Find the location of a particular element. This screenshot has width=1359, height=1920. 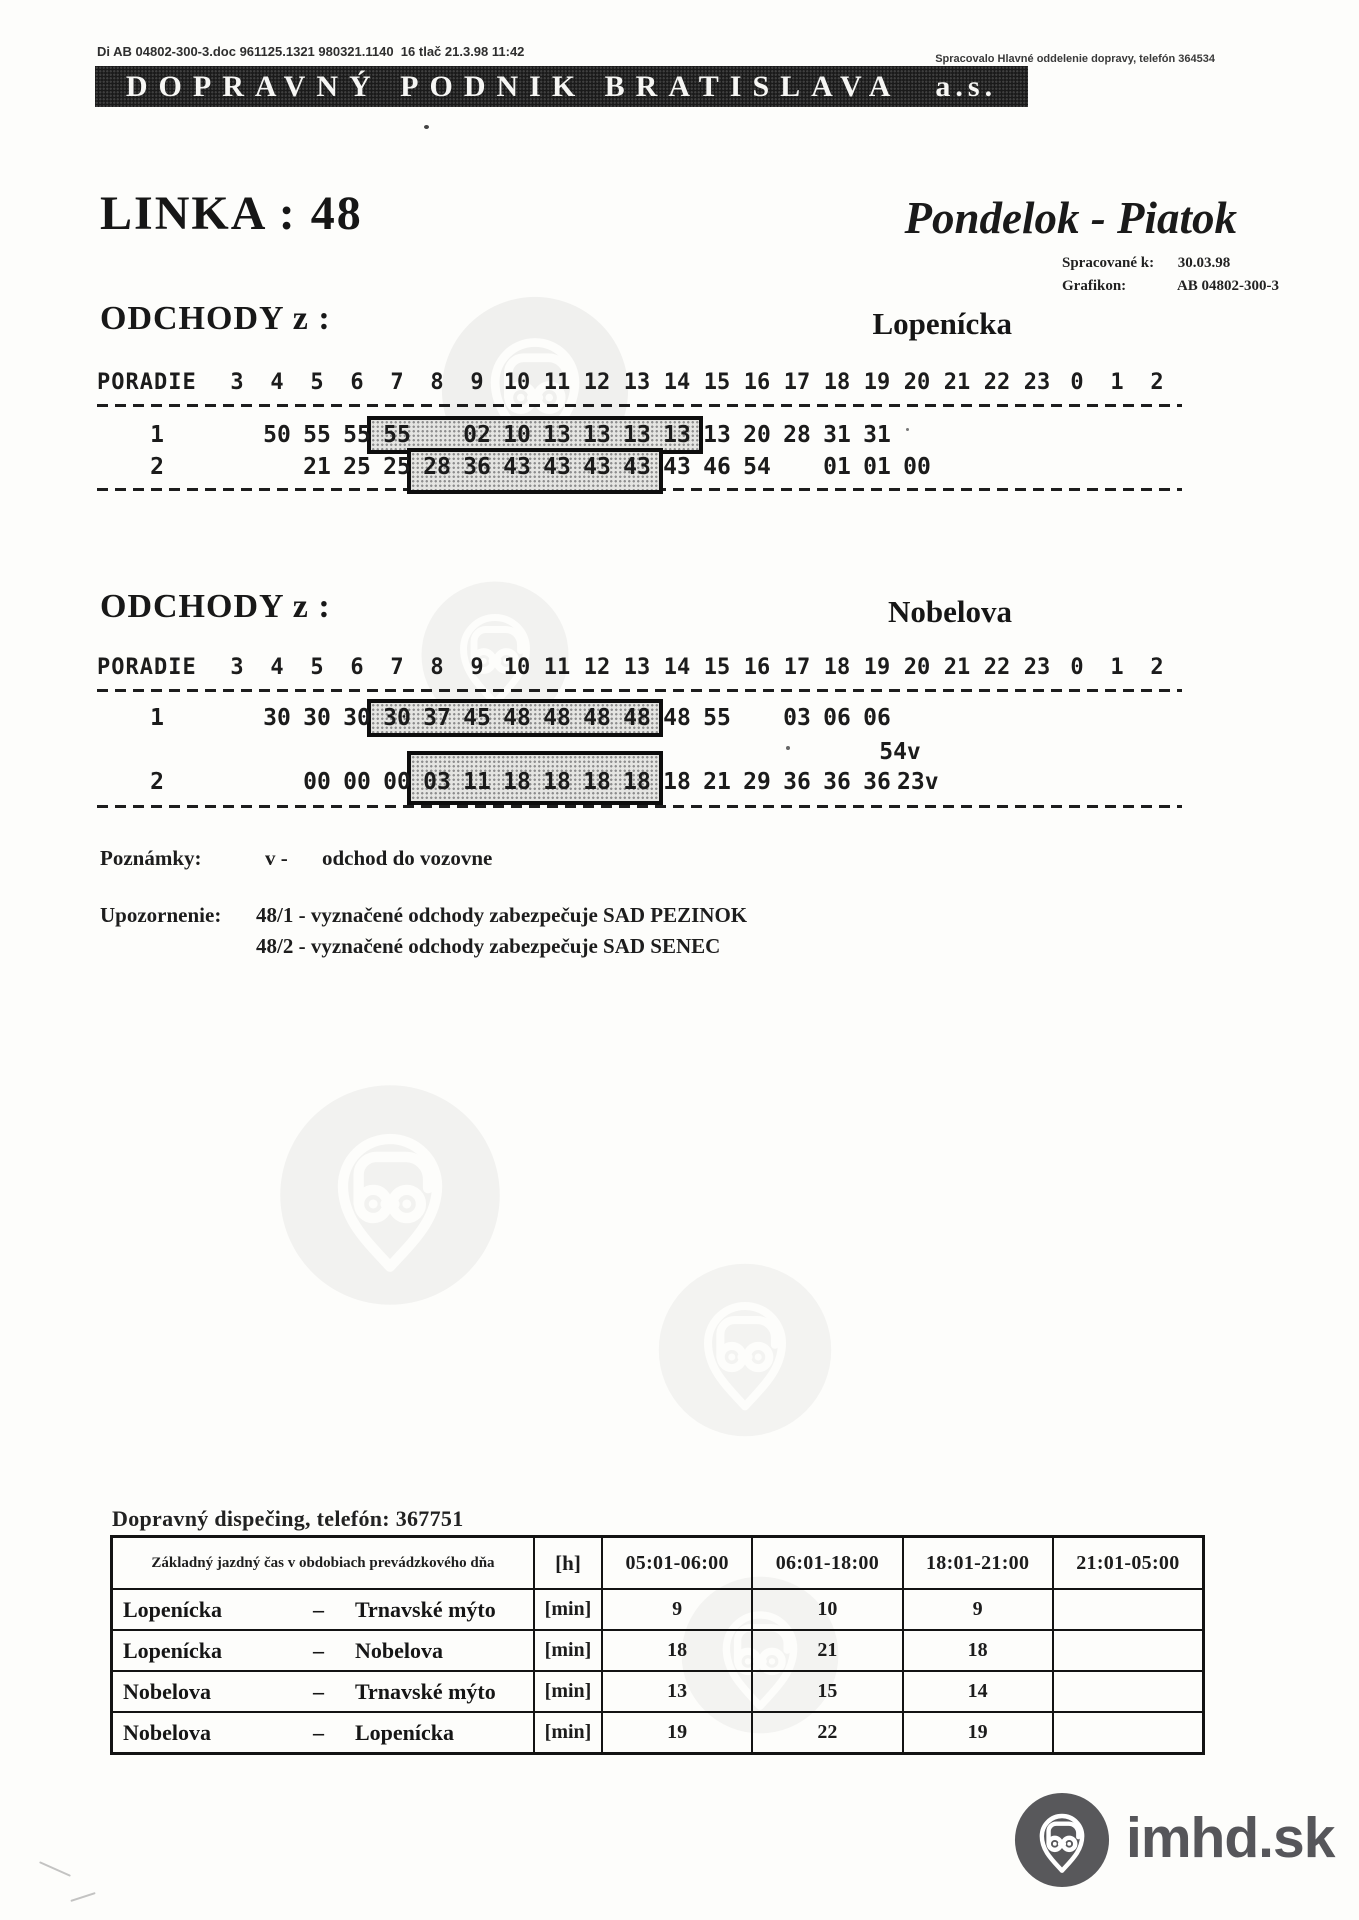

travel-unit: [min] is located at coordinates (567, 1649).